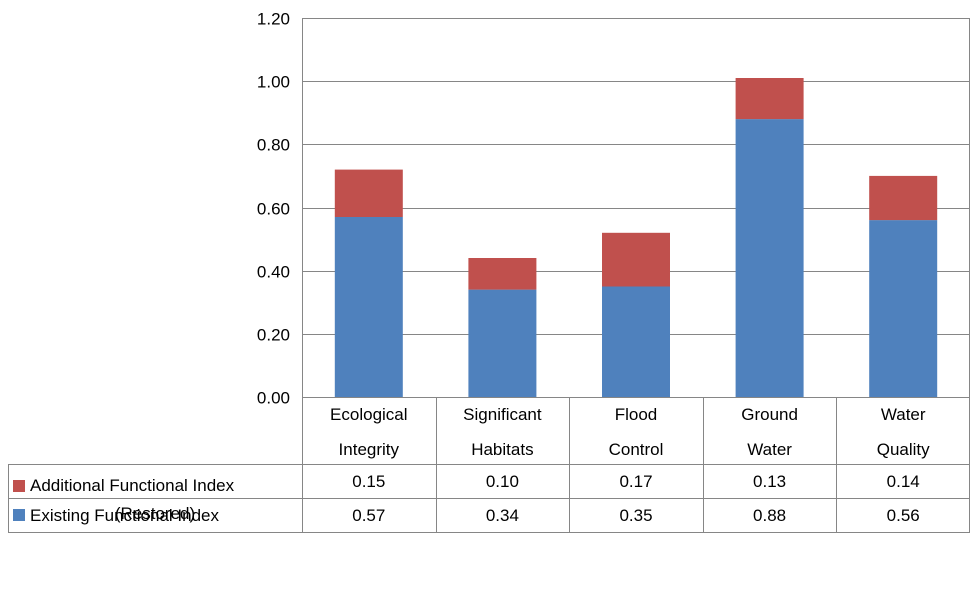 This screenshot has height=589, width=972. I want to click on table-cell-value: 0.13, so click(769, 481).